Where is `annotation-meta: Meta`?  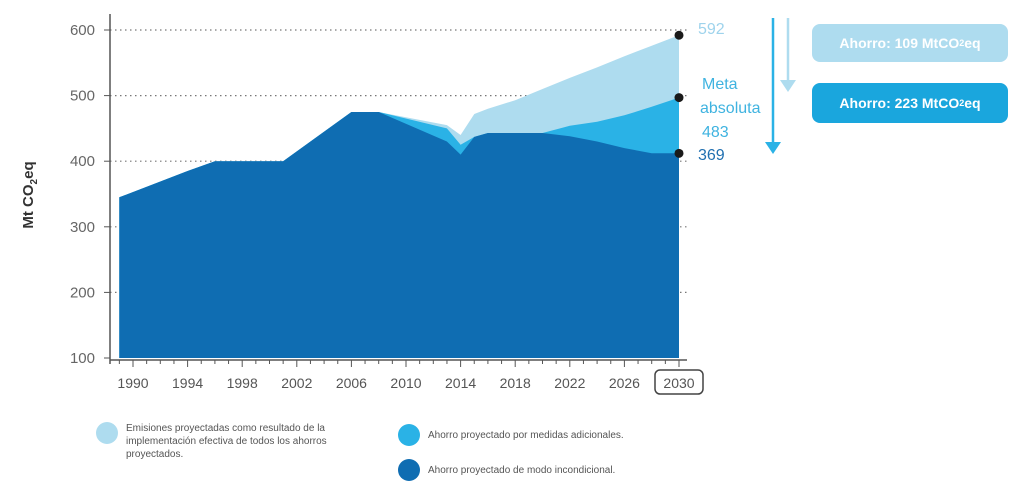
annotation-meta: Meta is located at coordinates (720, 84).